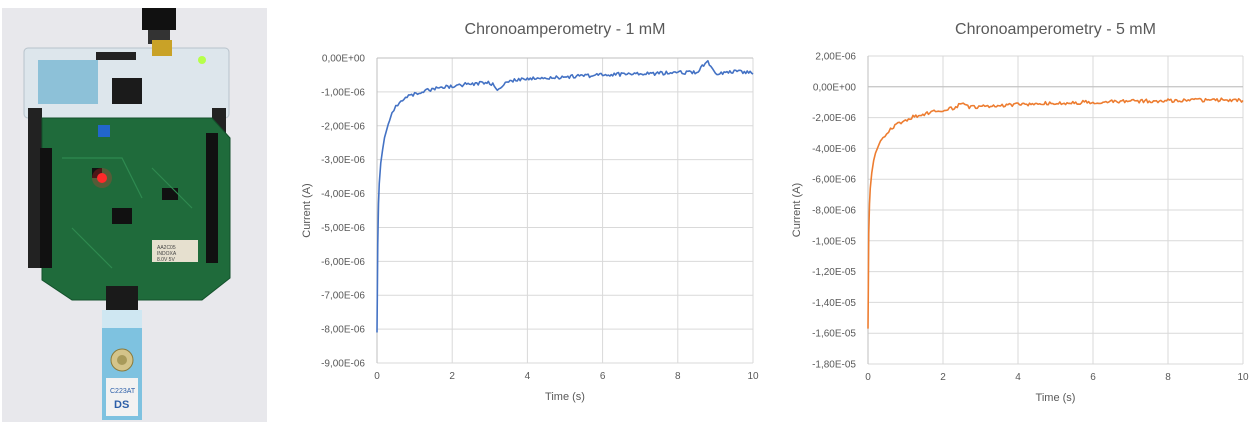 Image resolution: width=1252 pixels, height=426 pixels. I want to click on y-tick-label: -1,00E-06, so click(343, 92).